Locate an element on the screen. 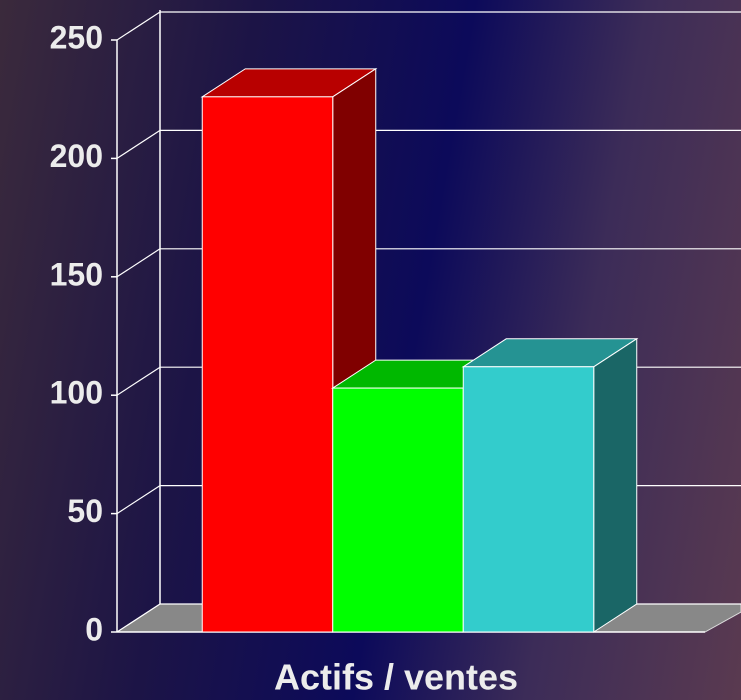 Image resolution: width=741 pixels, height=700 pixels. y-tick-label: 200 is located at coordinates (76, 156).